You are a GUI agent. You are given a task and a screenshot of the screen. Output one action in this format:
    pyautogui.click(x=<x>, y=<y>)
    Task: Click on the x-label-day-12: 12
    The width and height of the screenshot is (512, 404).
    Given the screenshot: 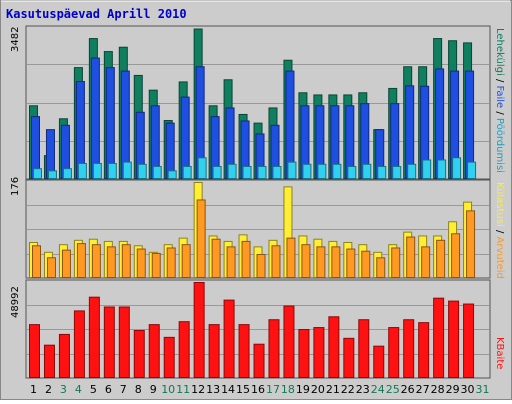 What is the action you would take?
    pyautogui.click(x=198, y=389)
    